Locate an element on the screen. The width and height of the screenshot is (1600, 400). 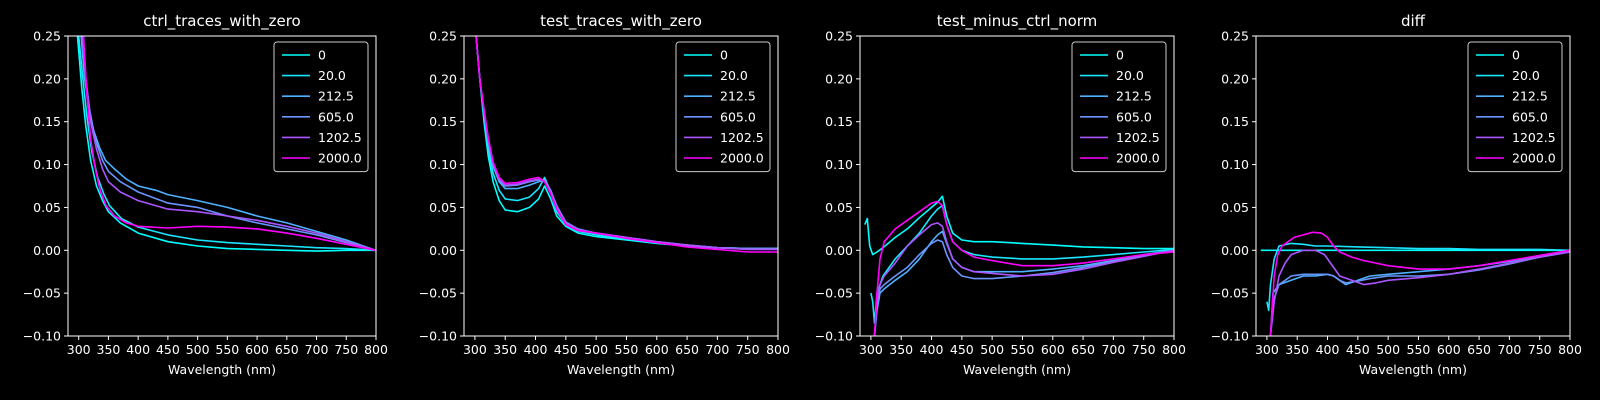
panel-title: test_minus_ctrl_norm is located at coordinates (1017, 21).